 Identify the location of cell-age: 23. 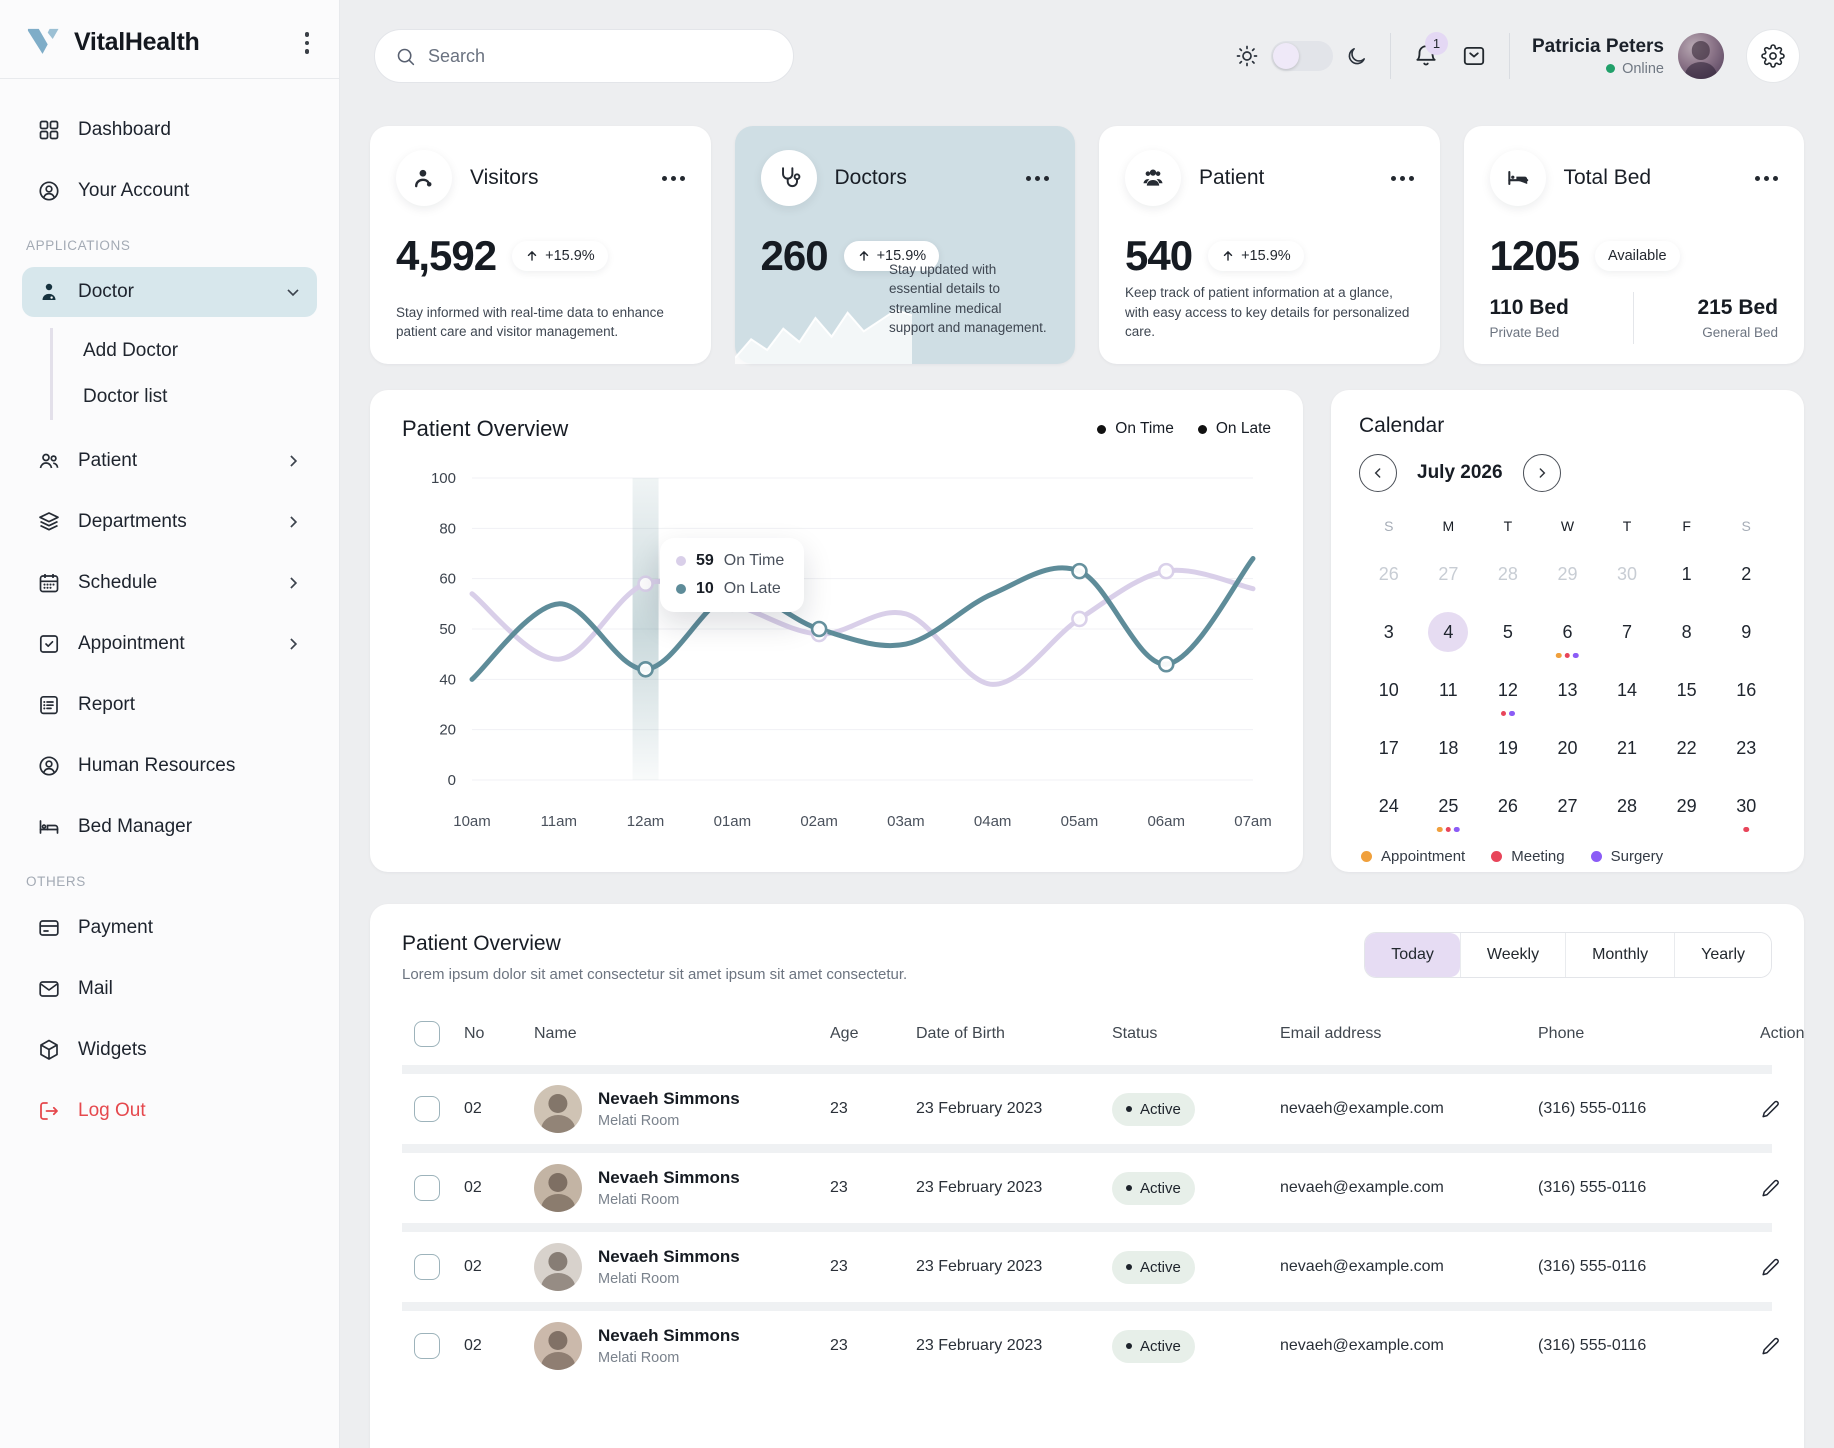
(839, 1187).